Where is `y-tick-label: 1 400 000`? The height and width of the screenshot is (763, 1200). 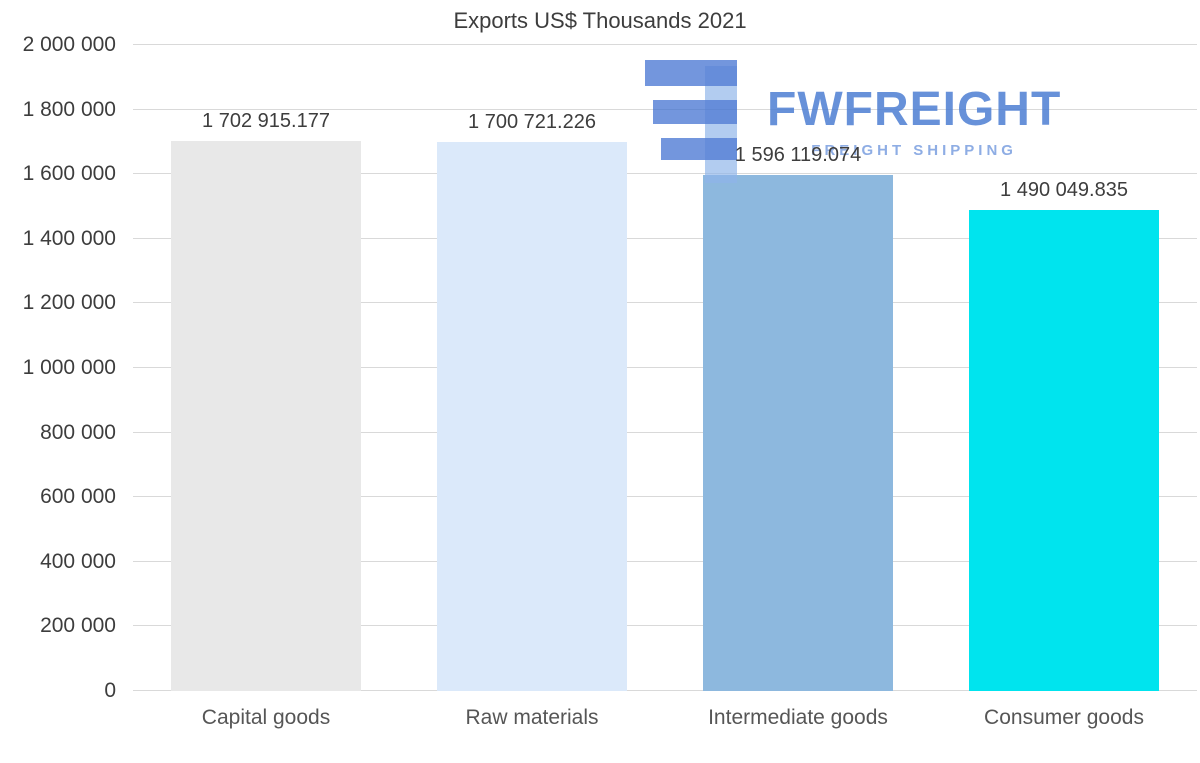 y-tick-label: 1 400 000 is located at coordinates (69, 238).